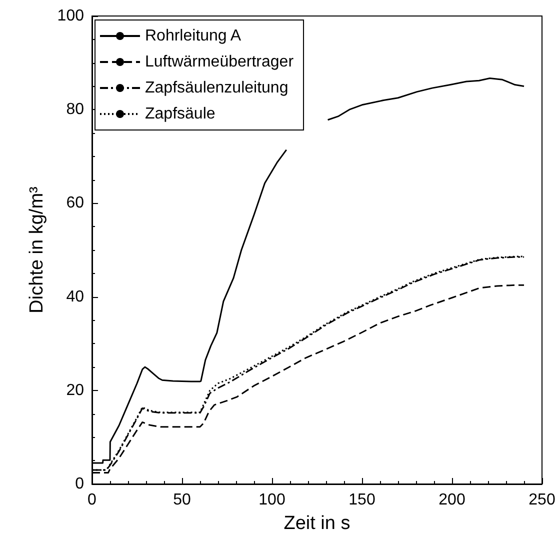 This screenshot has width=560, height=553. Describe the element at coordinates (75, 297) in the screenshot. I see `y-tick-label: 40` at that location.